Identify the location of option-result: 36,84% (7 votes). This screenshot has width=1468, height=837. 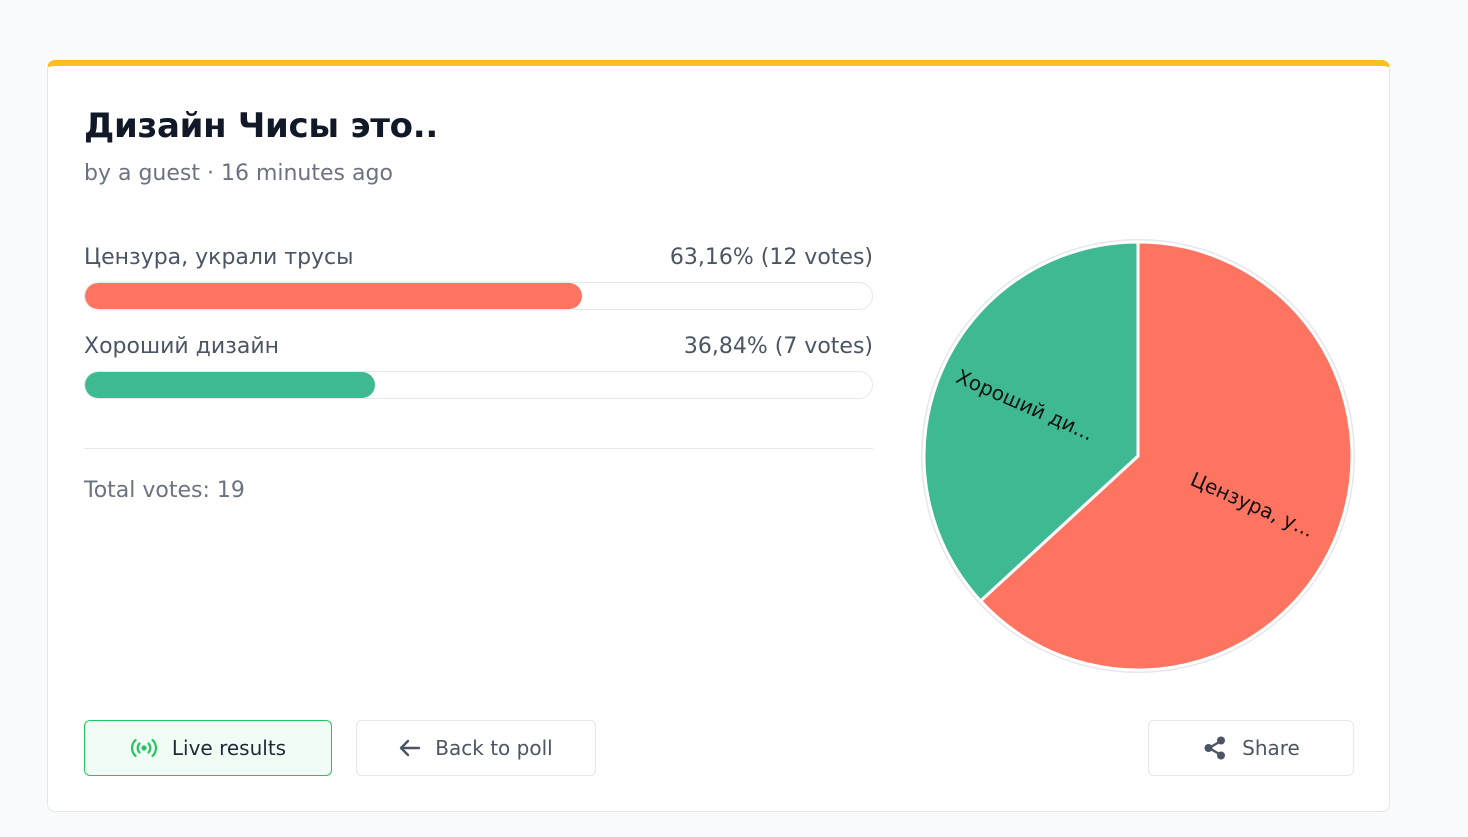
(778, 346).